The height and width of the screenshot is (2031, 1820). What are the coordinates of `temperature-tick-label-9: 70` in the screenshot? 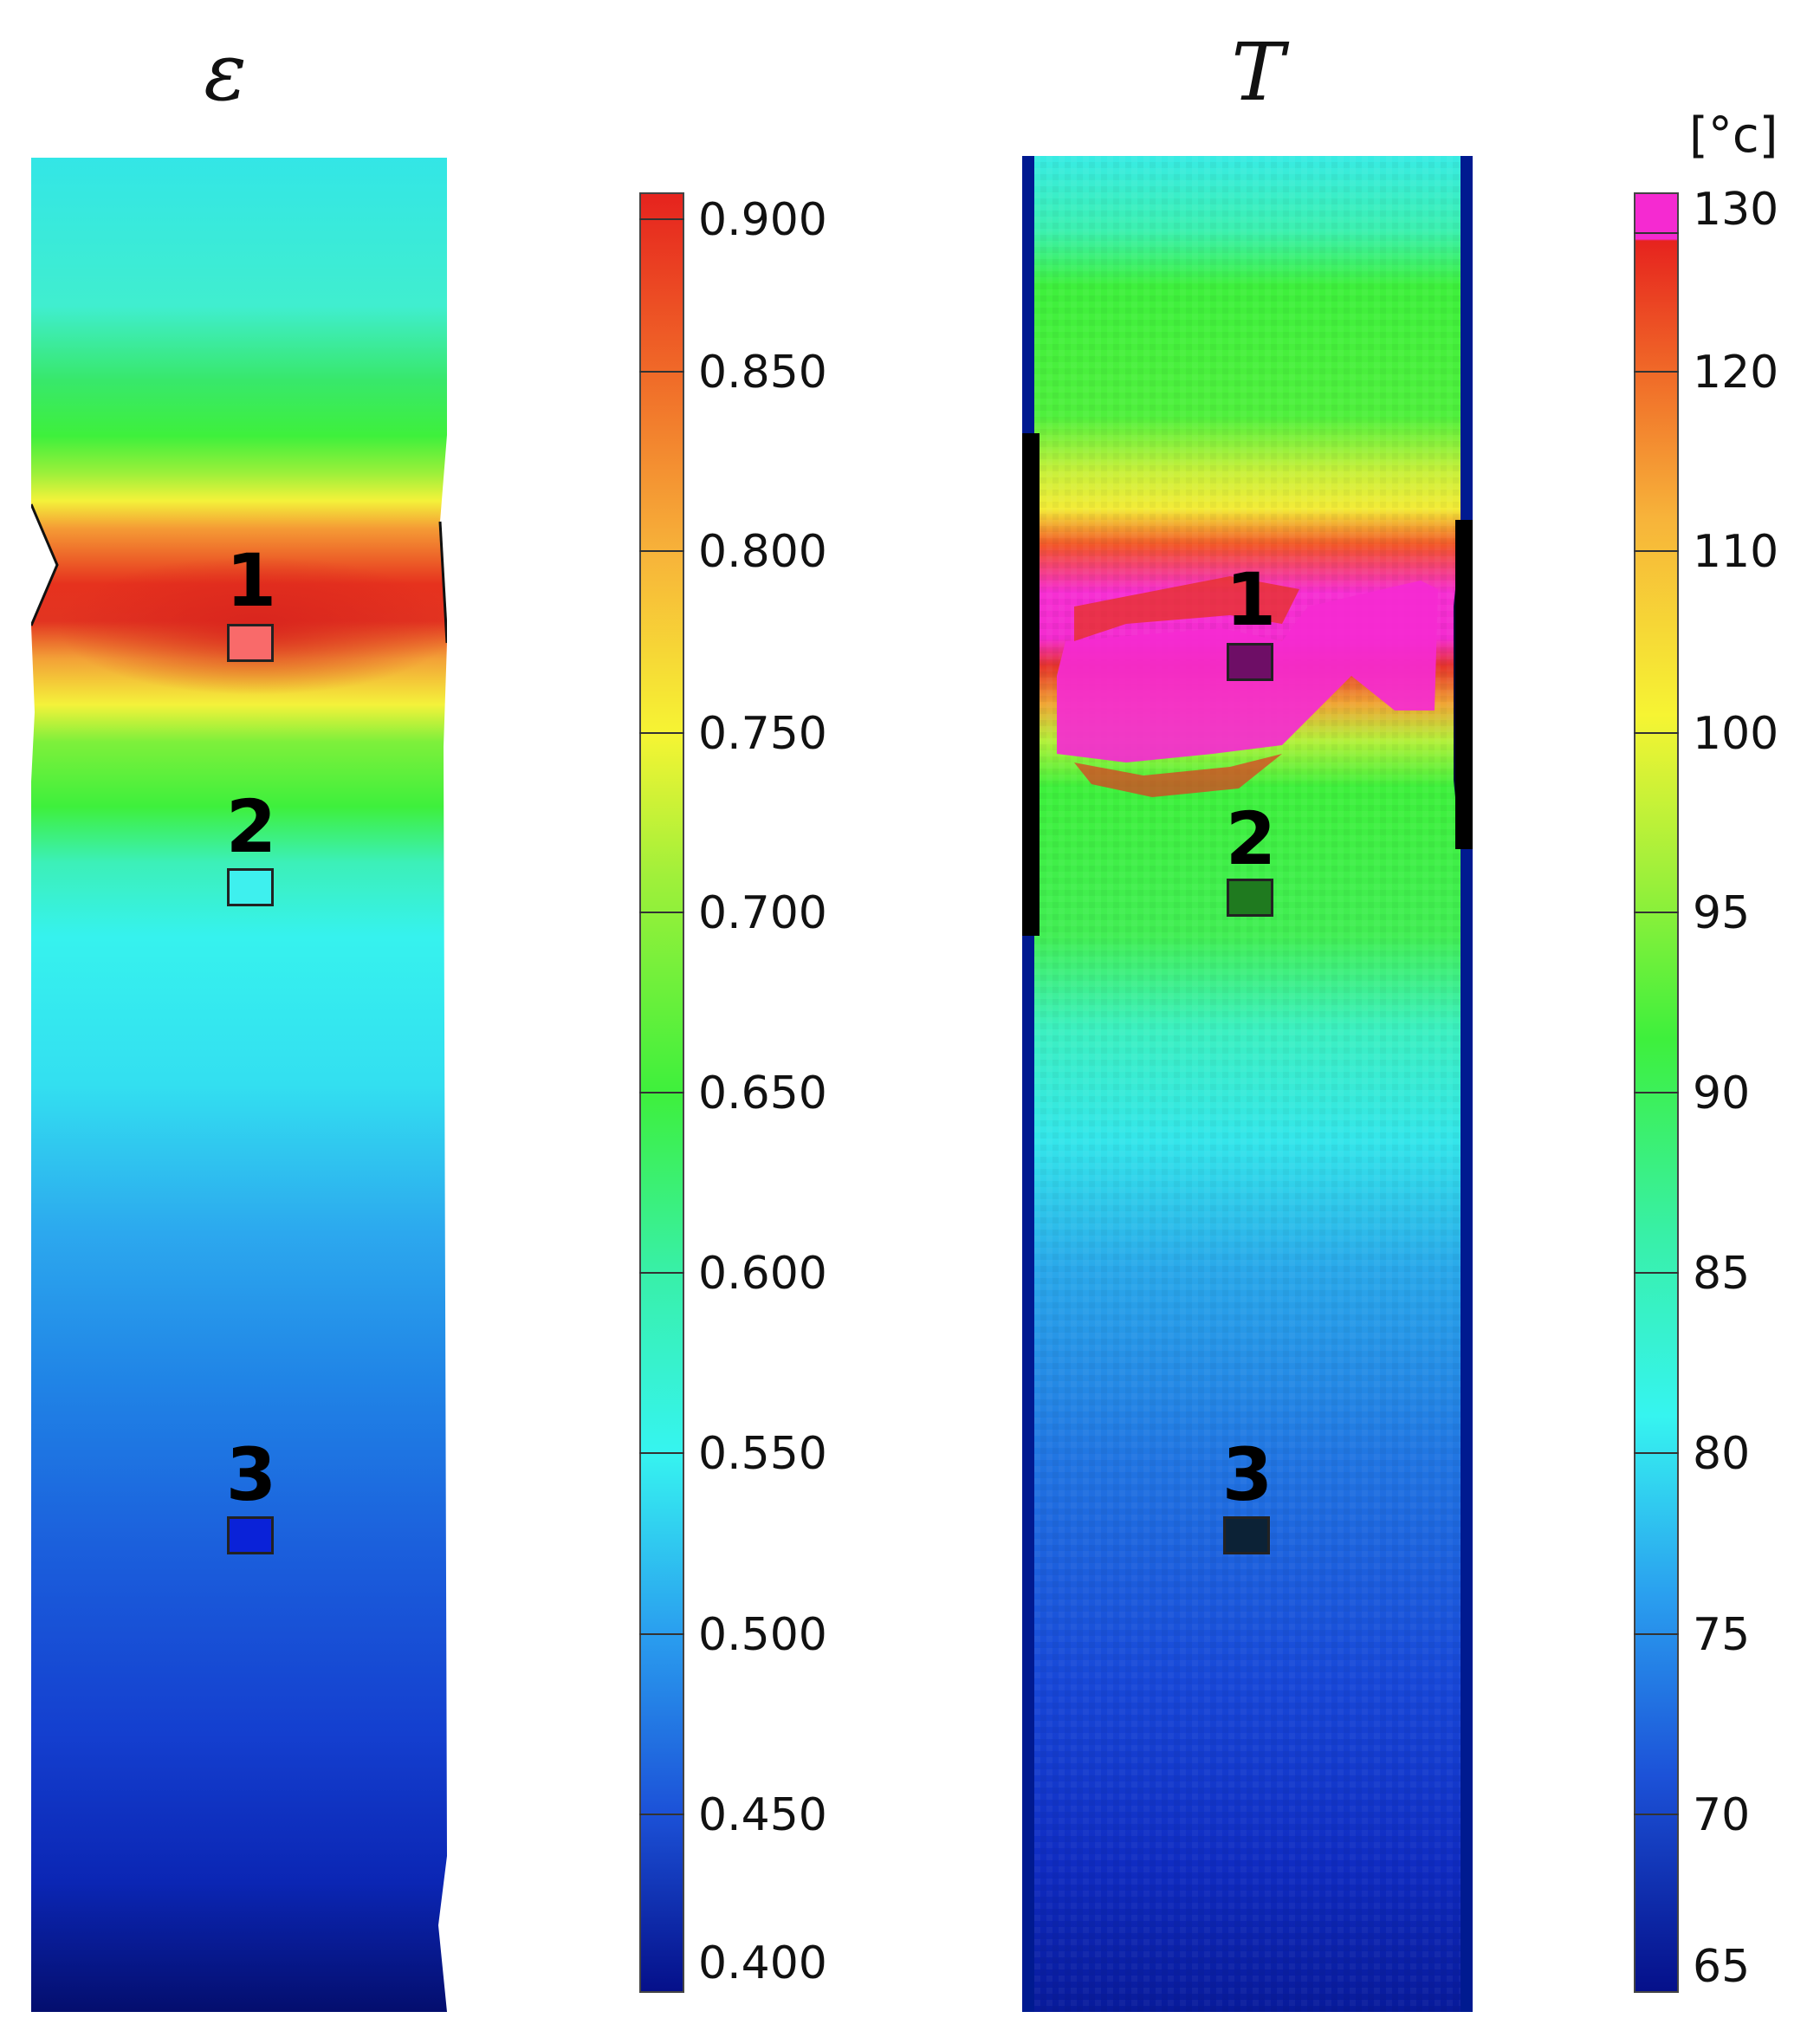 It's located at (1722, 1815).